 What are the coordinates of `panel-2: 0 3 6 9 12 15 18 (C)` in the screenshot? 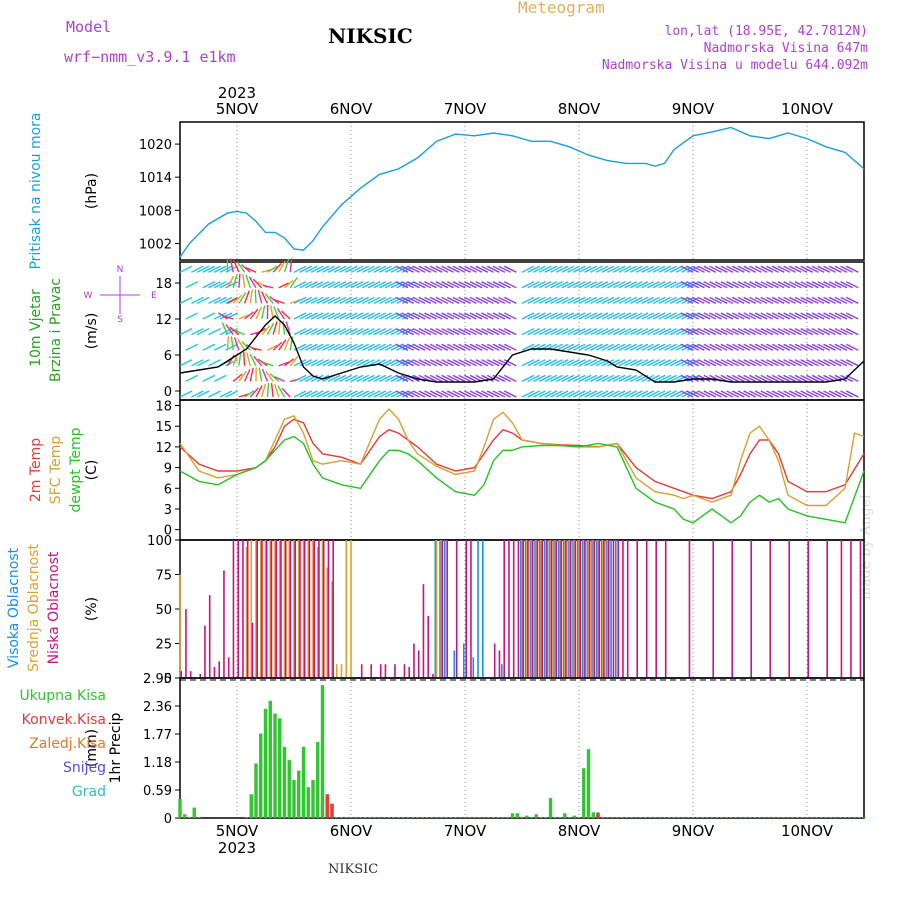 It's located at (474, 470).